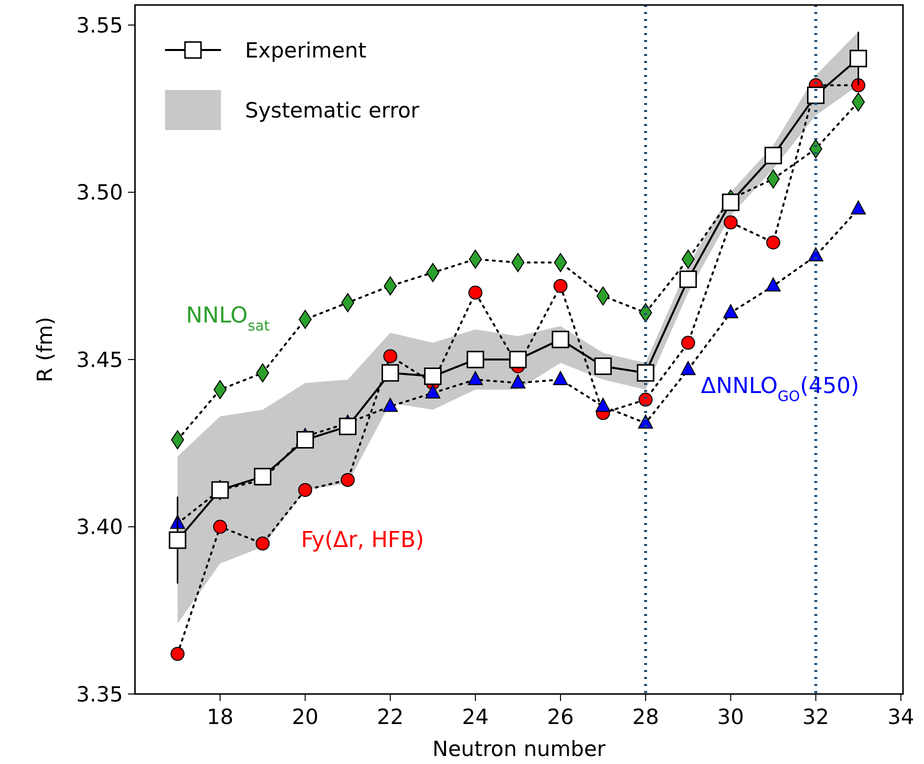 Image resolution: width=924 pixels, height=764 pixels. What do you see at coordinates (816, 717) in the screenshot?
I see `x-tick-label: 32` at bounding box center [816, 717].